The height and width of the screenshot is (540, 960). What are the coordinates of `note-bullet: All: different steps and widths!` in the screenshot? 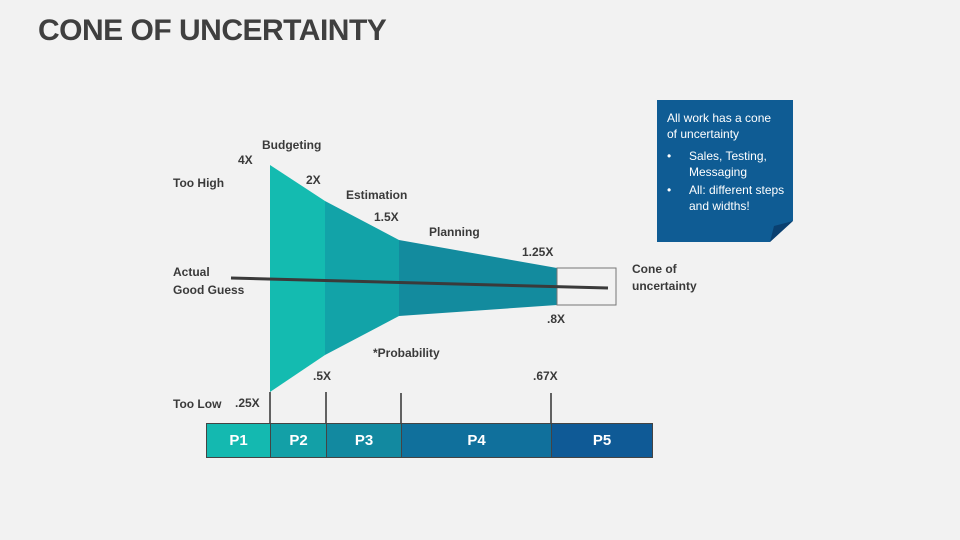 It's located at (730, 198).